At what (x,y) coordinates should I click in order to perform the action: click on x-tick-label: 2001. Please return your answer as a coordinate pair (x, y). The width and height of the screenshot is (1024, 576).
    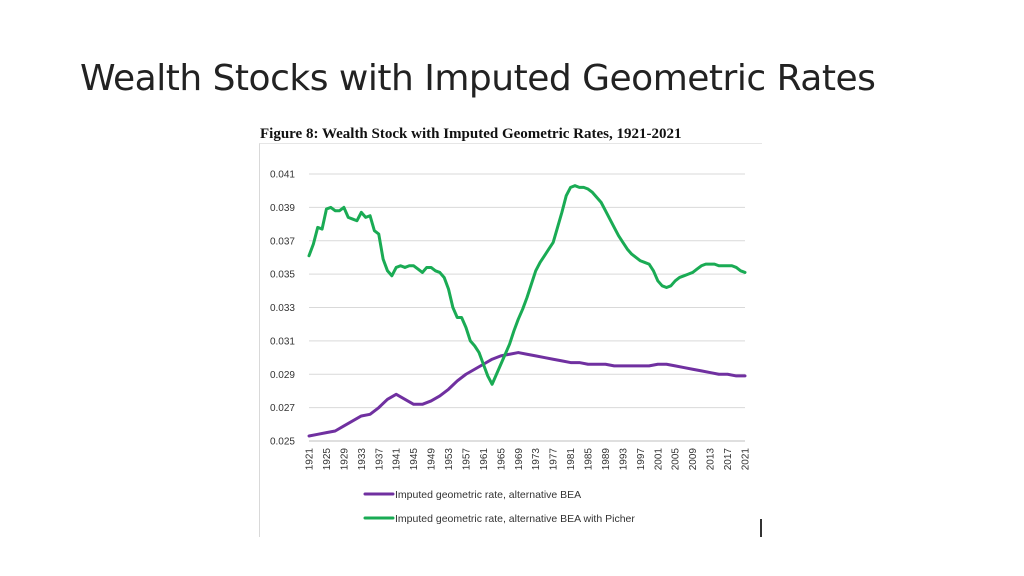
    Looking at the image, I should click on (658, 459).